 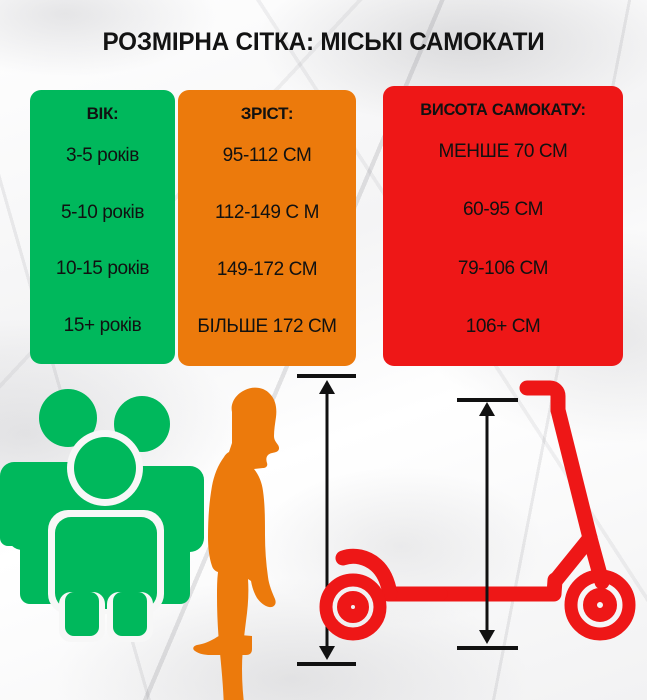 I want to click on standing-person-silhouette-icon, so click(x=236, y=543).